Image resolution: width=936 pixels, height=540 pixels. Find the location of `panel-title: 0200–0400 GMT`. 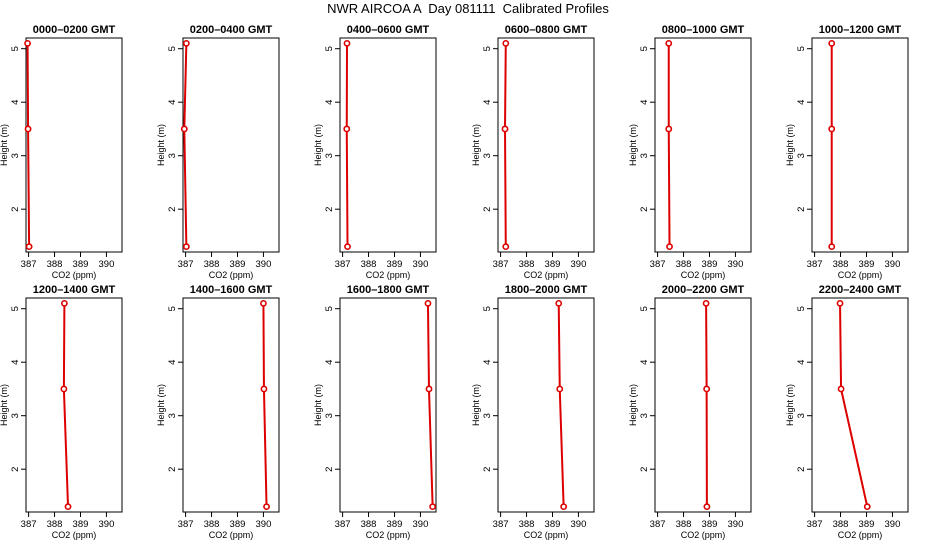

panel-title: 0200–0400 GMT is located at coordinates (231, 30).